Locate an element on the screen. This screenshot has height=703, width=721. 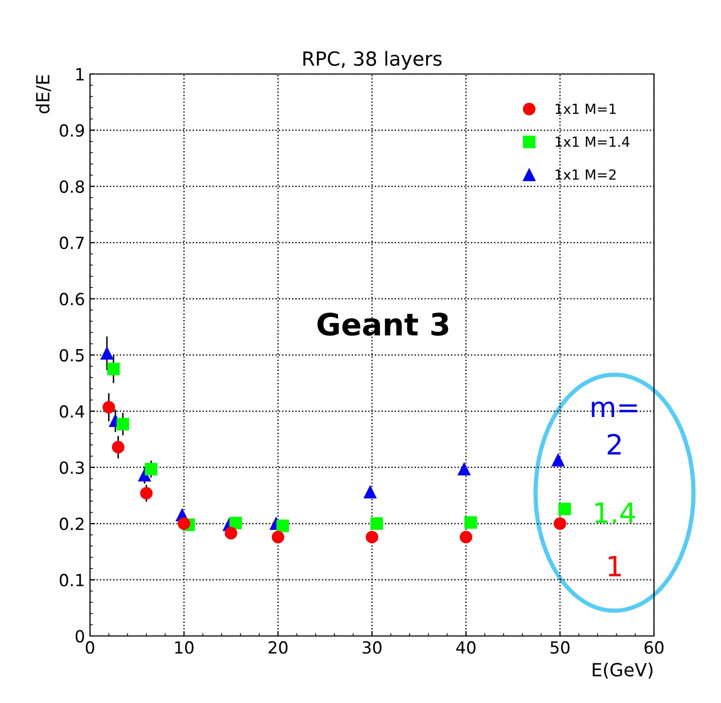
y-tick-label: 0.9 is located at coordinates (72, 130).